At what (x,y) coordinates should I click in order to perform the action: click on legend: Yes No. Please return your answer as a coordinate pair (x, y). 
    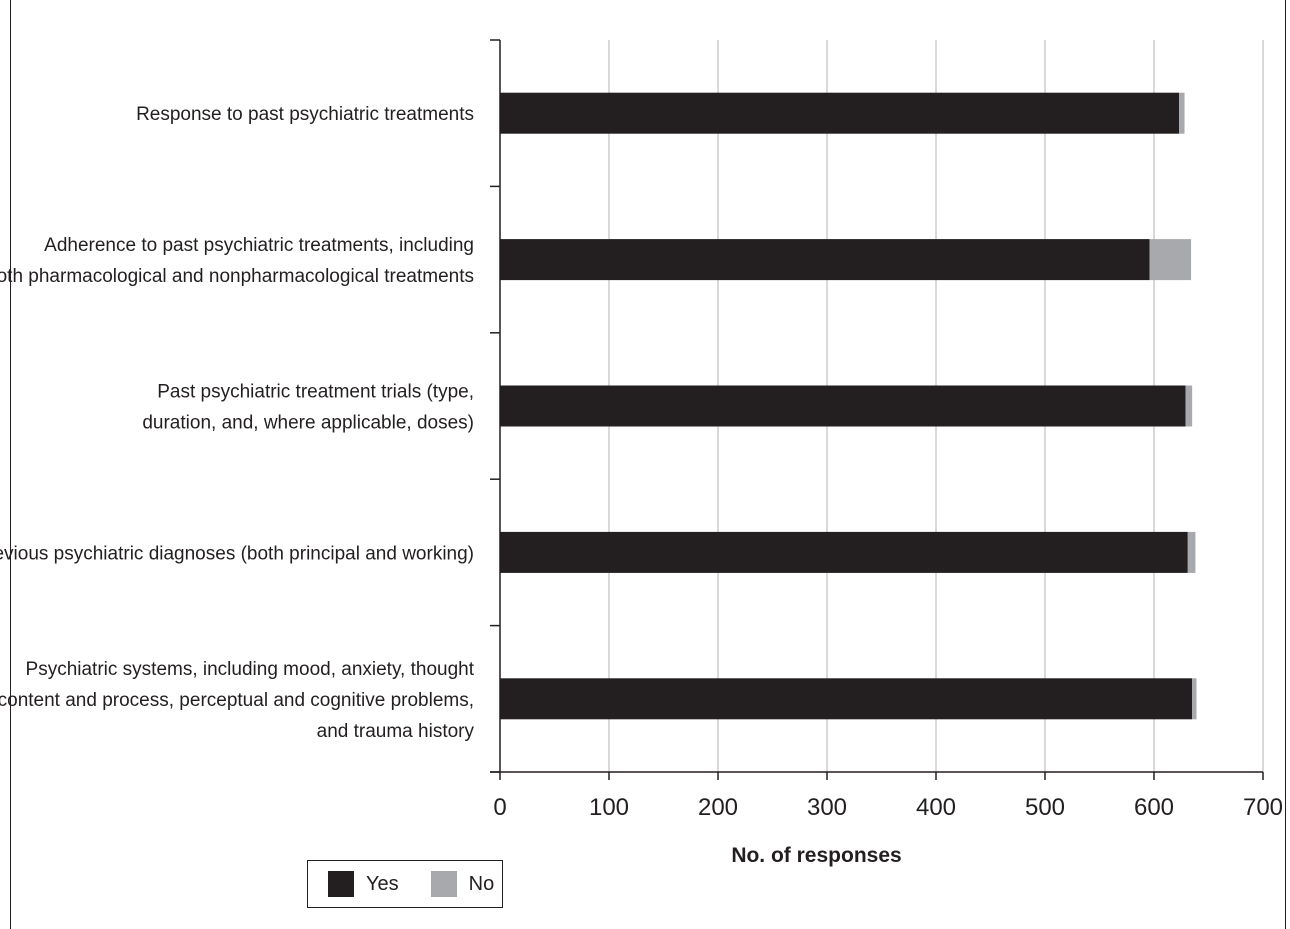
    Looking at the image, I should click on (405, 884).